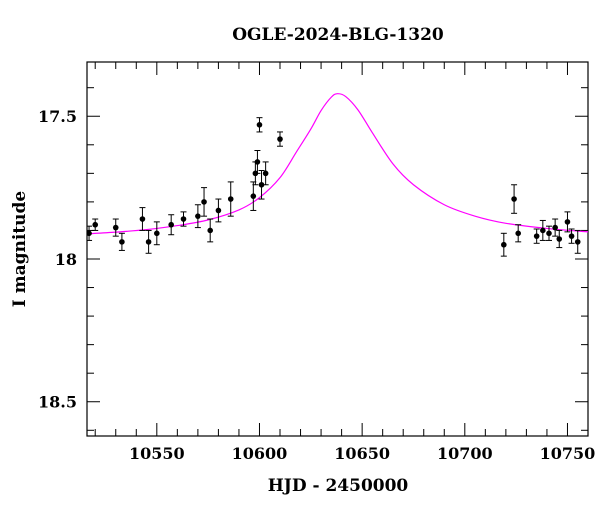  Describe the element at coordinates (57, 402) in the screenshot. I see `y-tick-label: 18.5` at that location.